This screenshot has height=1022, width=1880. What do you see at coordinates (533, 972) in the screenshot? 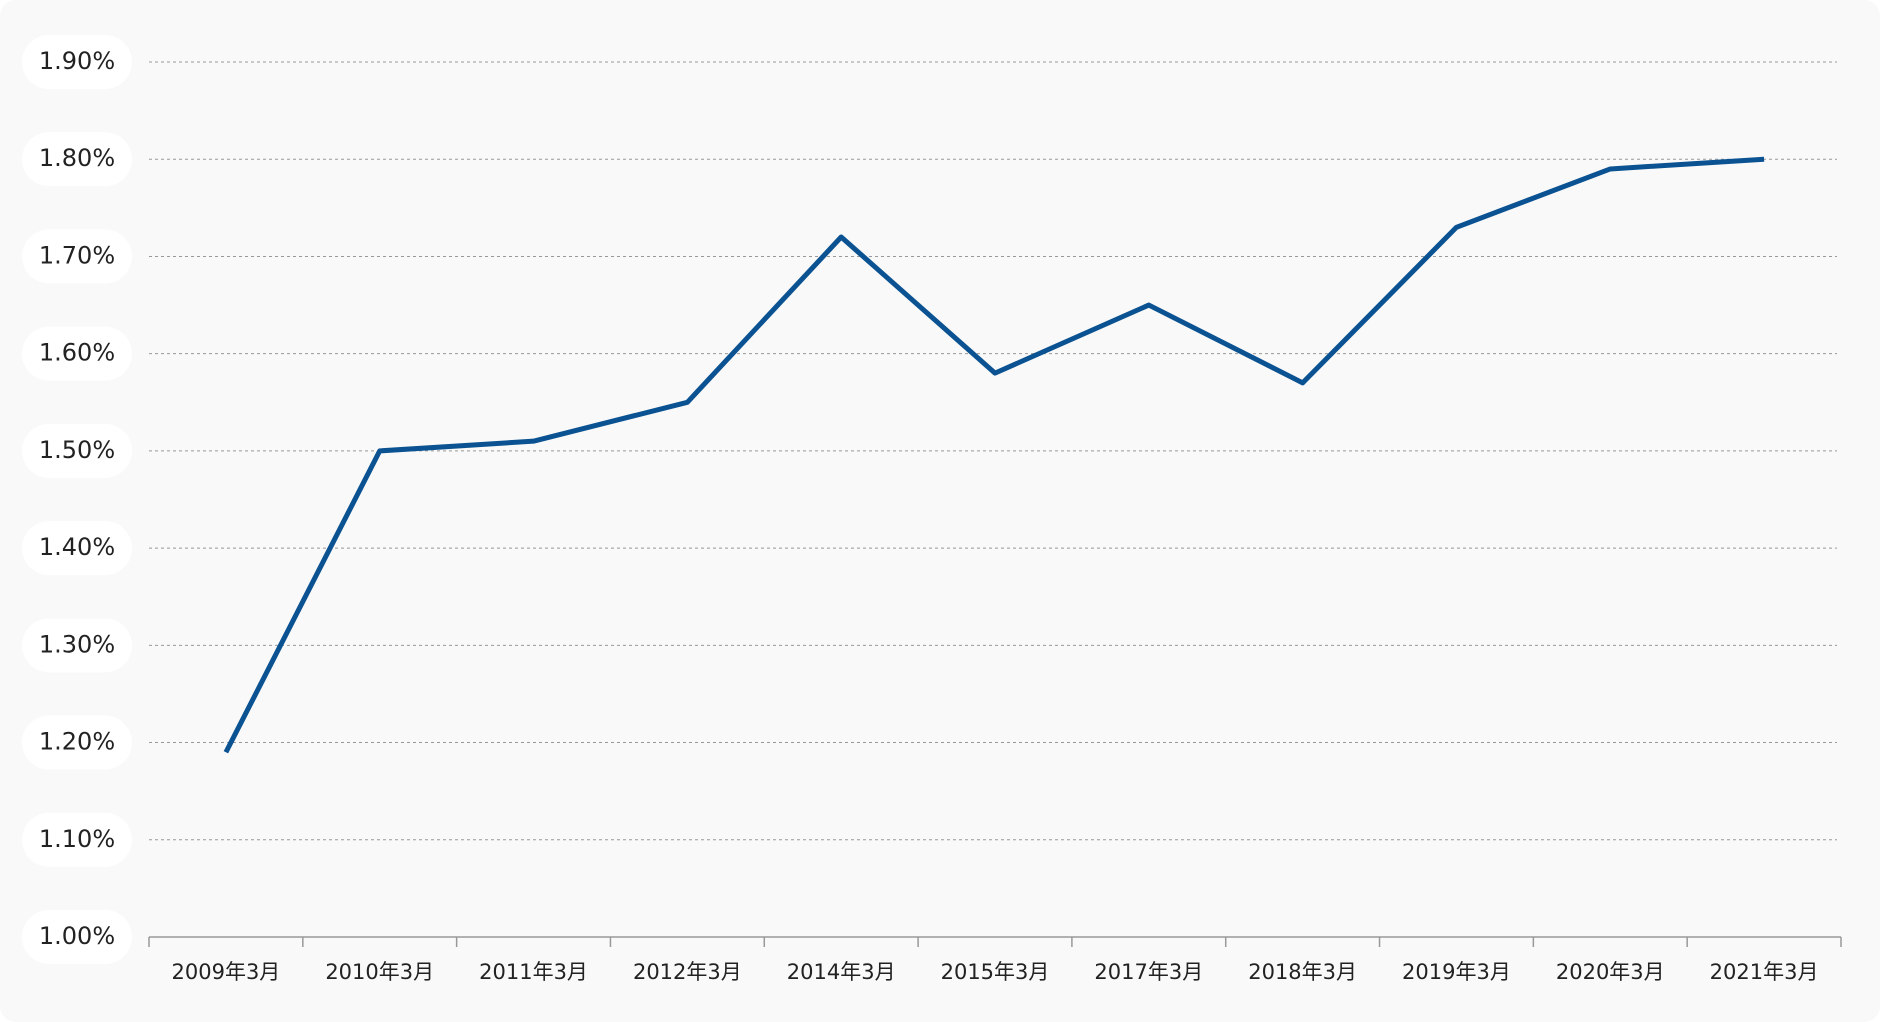
I see `x-tick-label: 2011年3月` at bounding box center [533, 972].